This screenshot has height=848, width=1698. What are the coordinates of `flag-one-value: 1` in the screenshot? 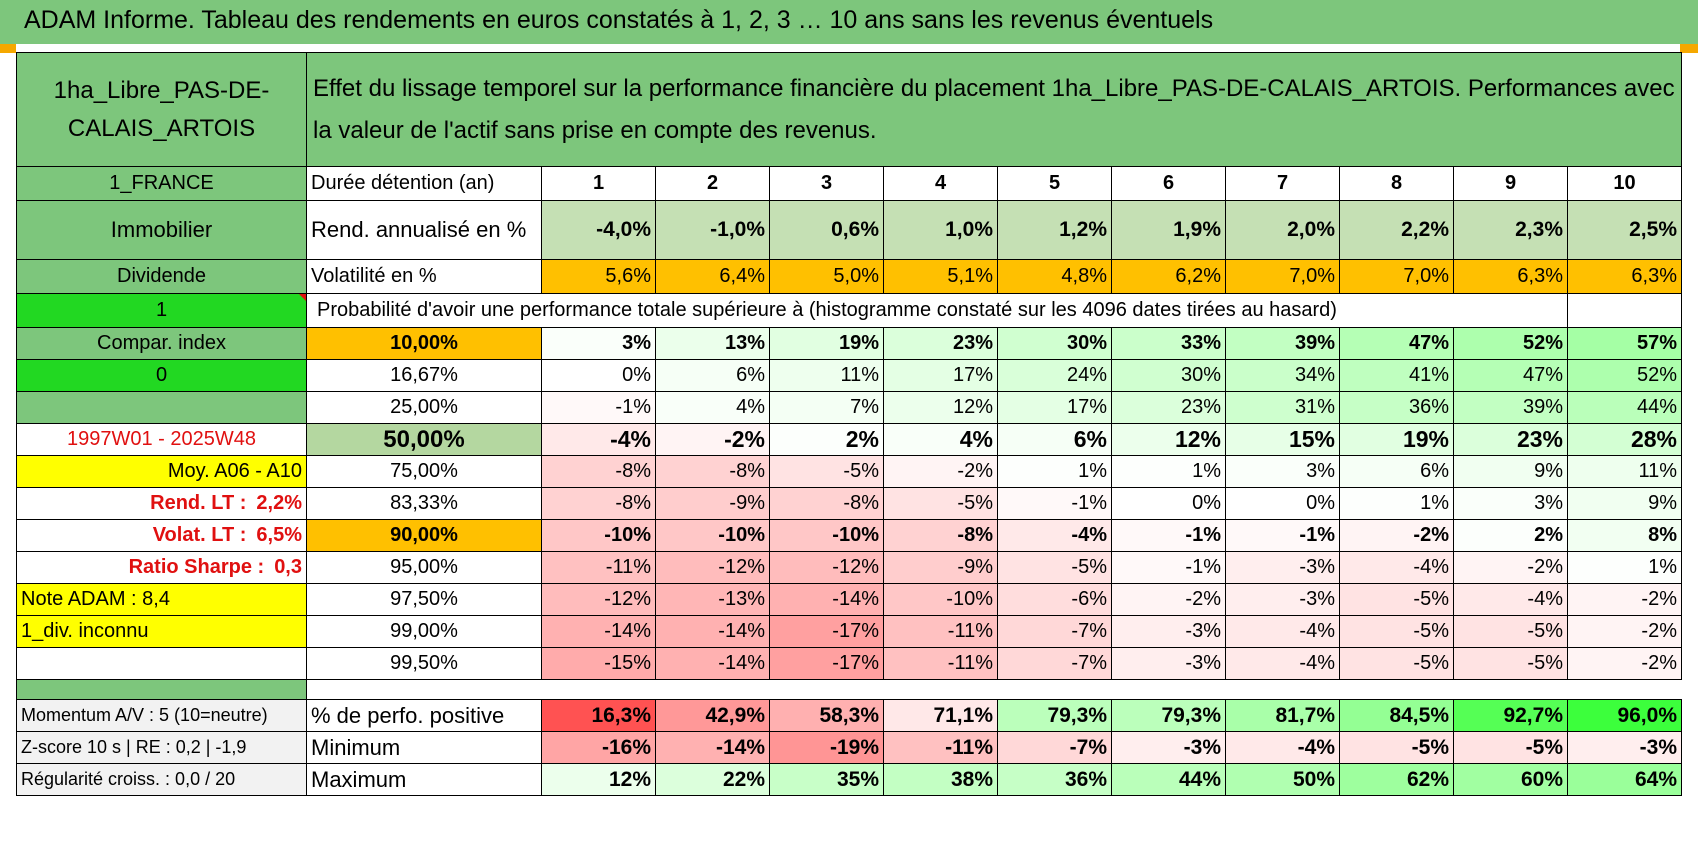 It's located at (161, 310).